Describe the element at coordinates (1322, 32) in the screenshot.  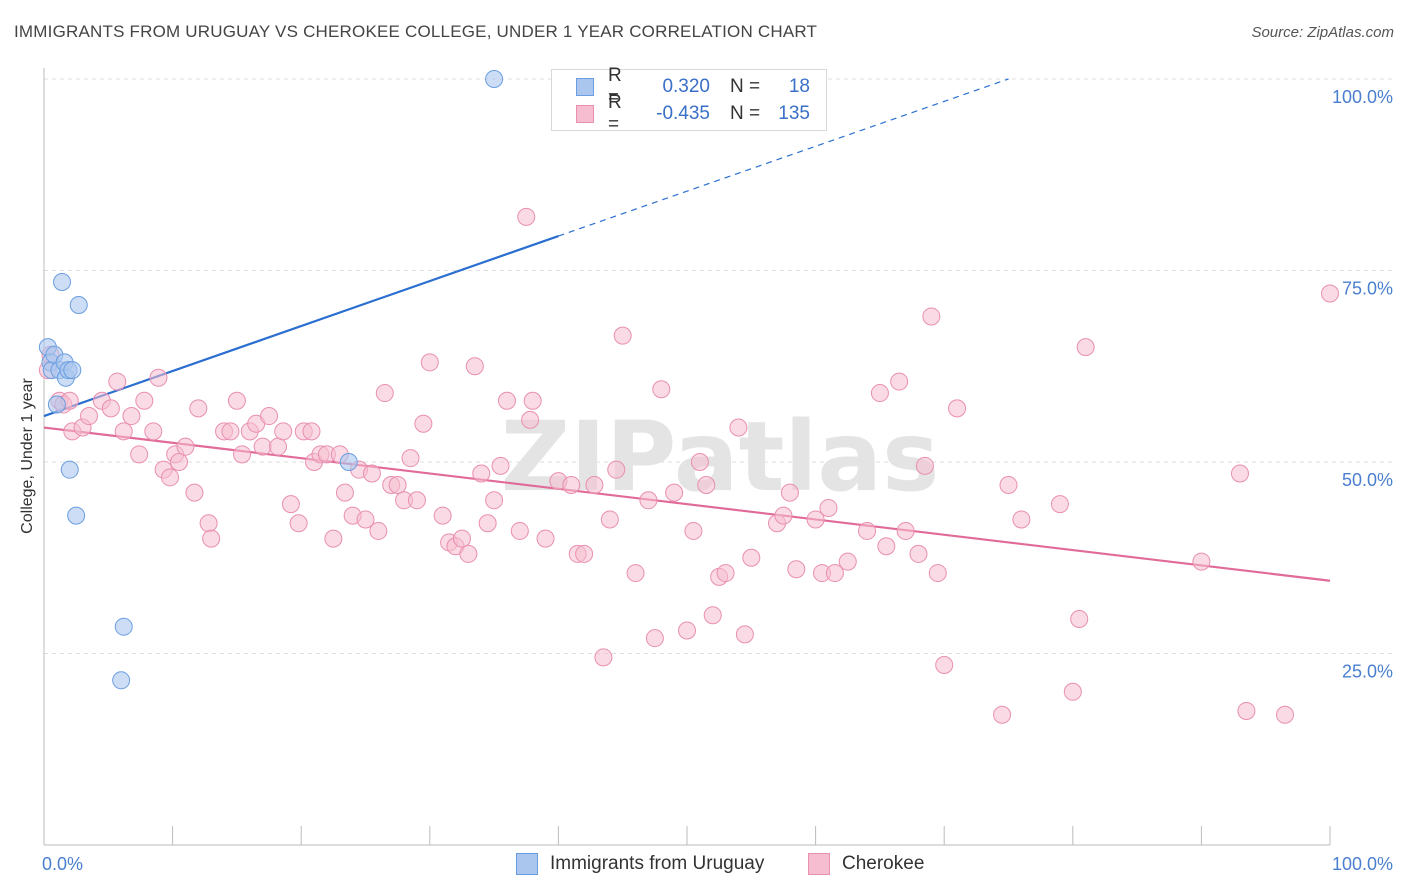
I see `source-label: Source: ZipAtlas.com` at that location.